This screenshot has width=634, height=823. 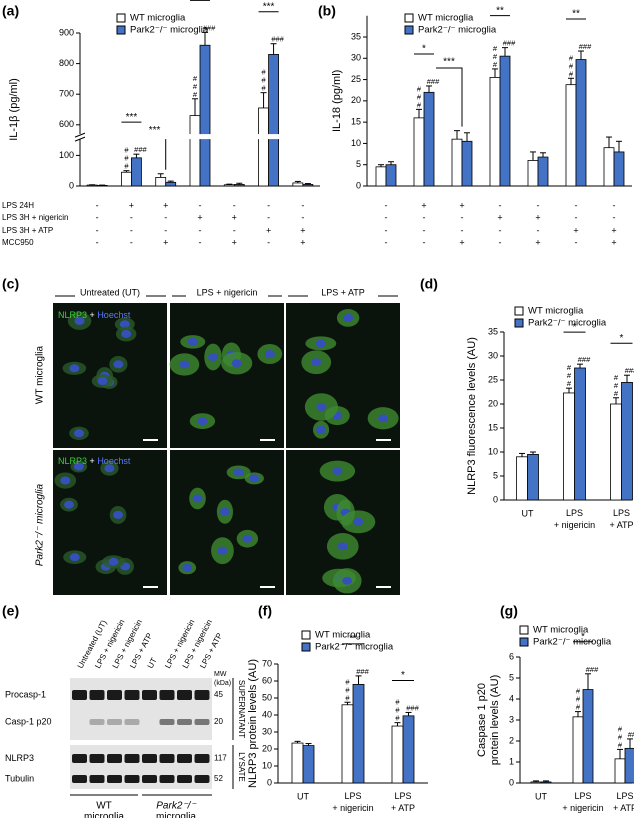 I want to click on y-tick-label: 0, so click(x=511, y=782).